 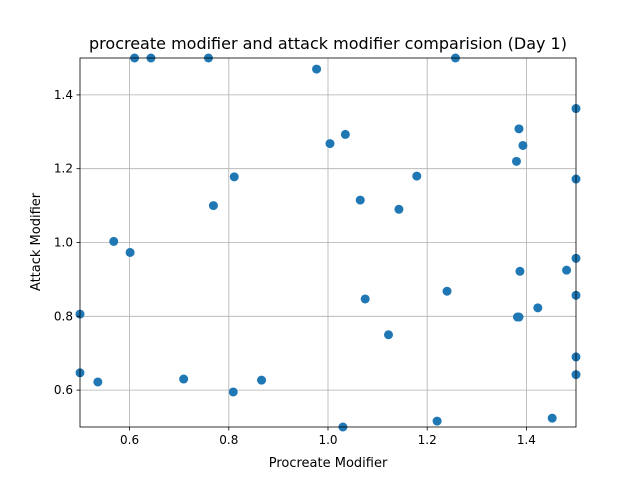 I want to click on x-axis-label: Procreate Modifier, so click(x=328, y=463).